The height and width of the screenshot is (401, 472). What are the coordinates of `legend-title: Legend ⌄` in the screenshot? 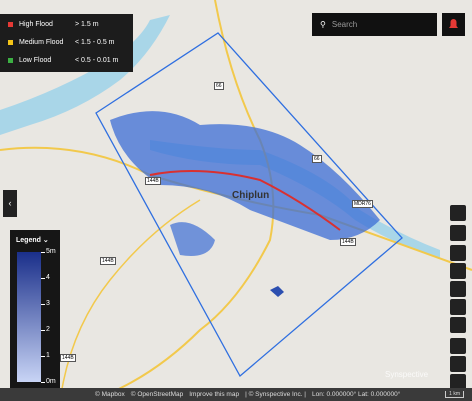 It's located at (32, 240).